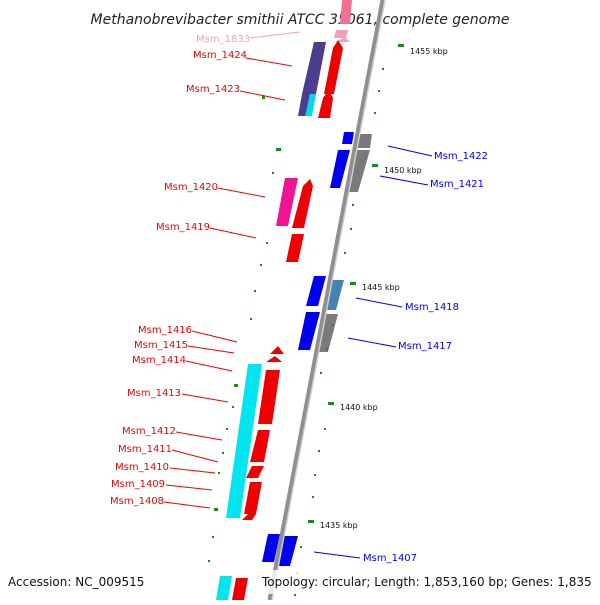 The image size is (600, 605). What do you see at coordinates (149, 431) in the screenshot?
I see `gene-label: Msm_1412` at bounding box center [149, 431].